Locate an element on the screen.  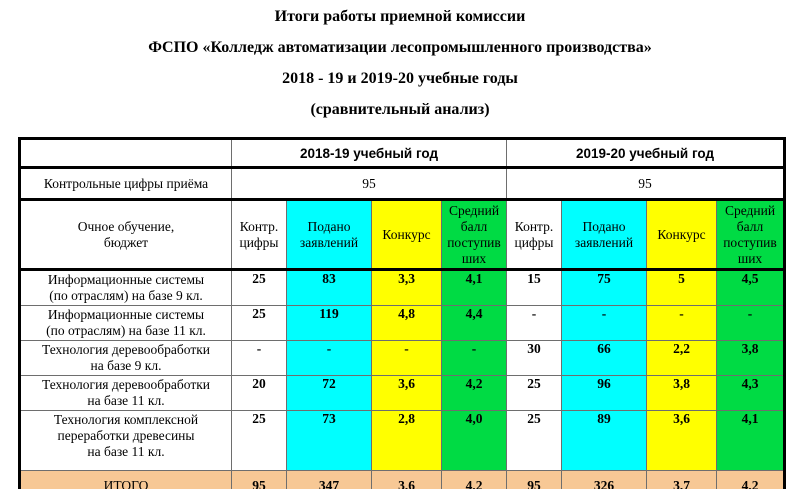
section-label: Очное обучение, бюджет is located at coordinates (125, 235).